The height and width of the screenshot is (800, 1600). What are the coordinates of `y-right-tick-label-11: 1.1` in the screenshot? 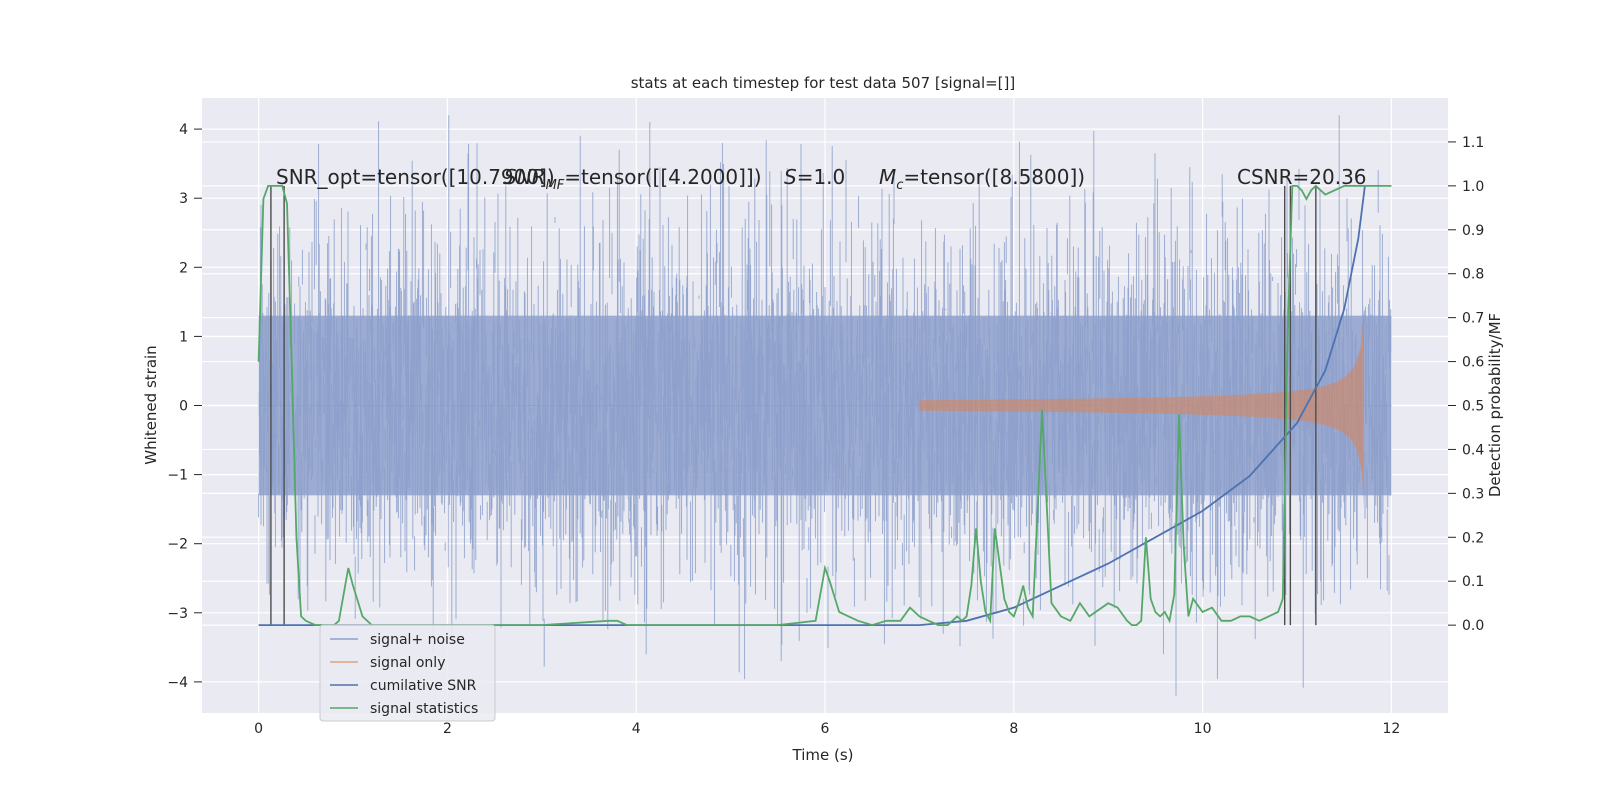 It's located at (1473, 143).